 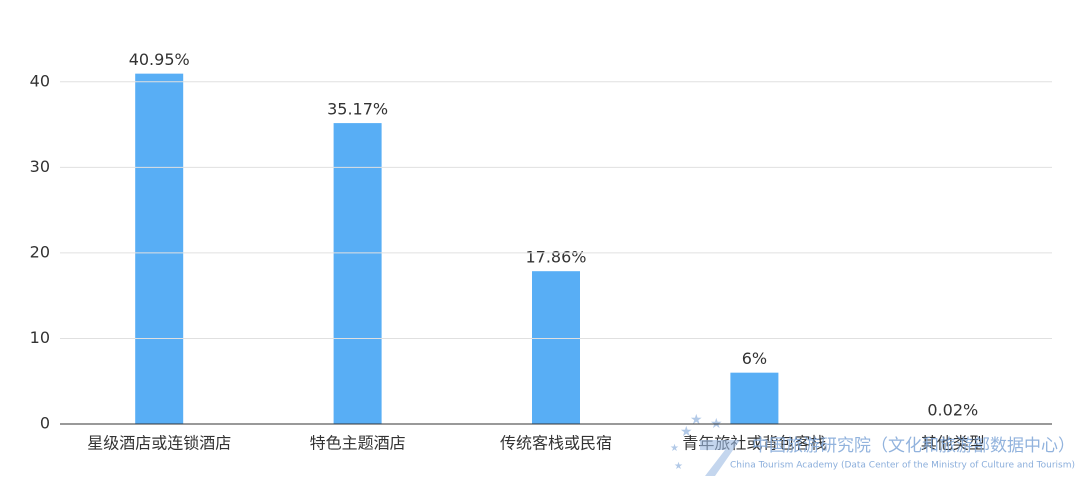 I want to click on x-tick-label: 星级酒店或连锁酒店, so click(x=159, y=443).